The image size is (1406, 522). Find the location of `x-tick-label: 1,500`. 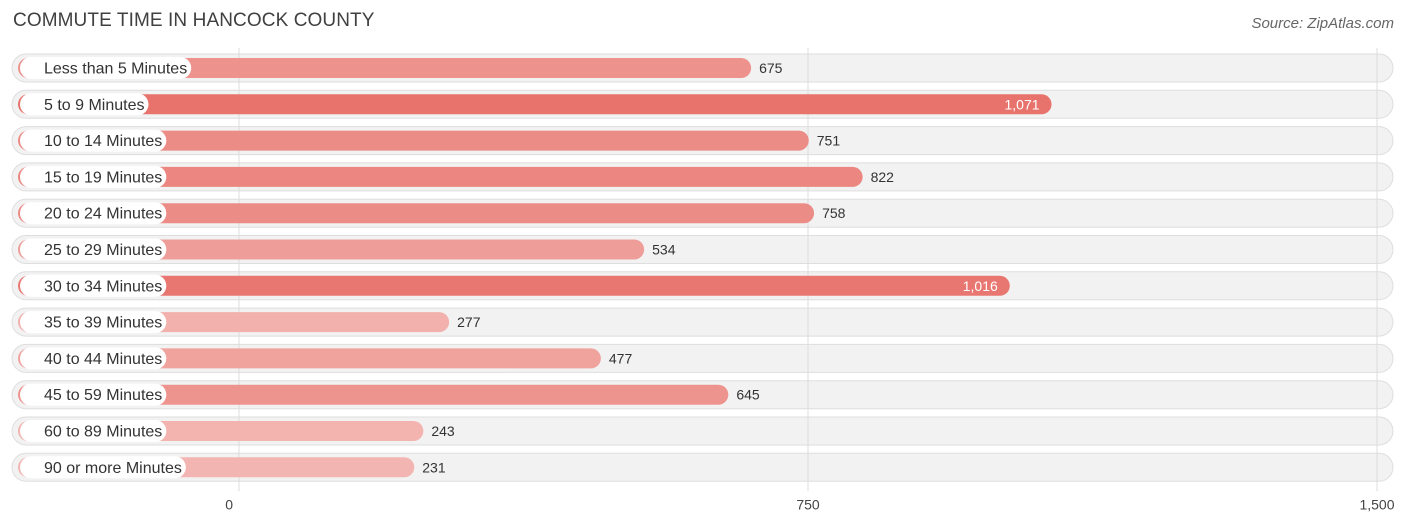

x-tick-label: 1,500 is located at coordinates (1376, 504).